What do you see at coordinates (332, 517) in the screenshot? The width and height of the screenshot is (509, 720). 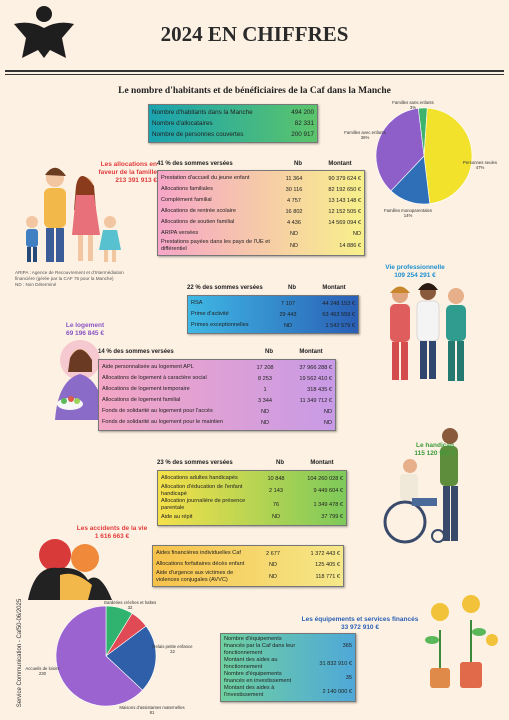 I see `row-amount: 37 799 €` at bounding box center [332, 517].